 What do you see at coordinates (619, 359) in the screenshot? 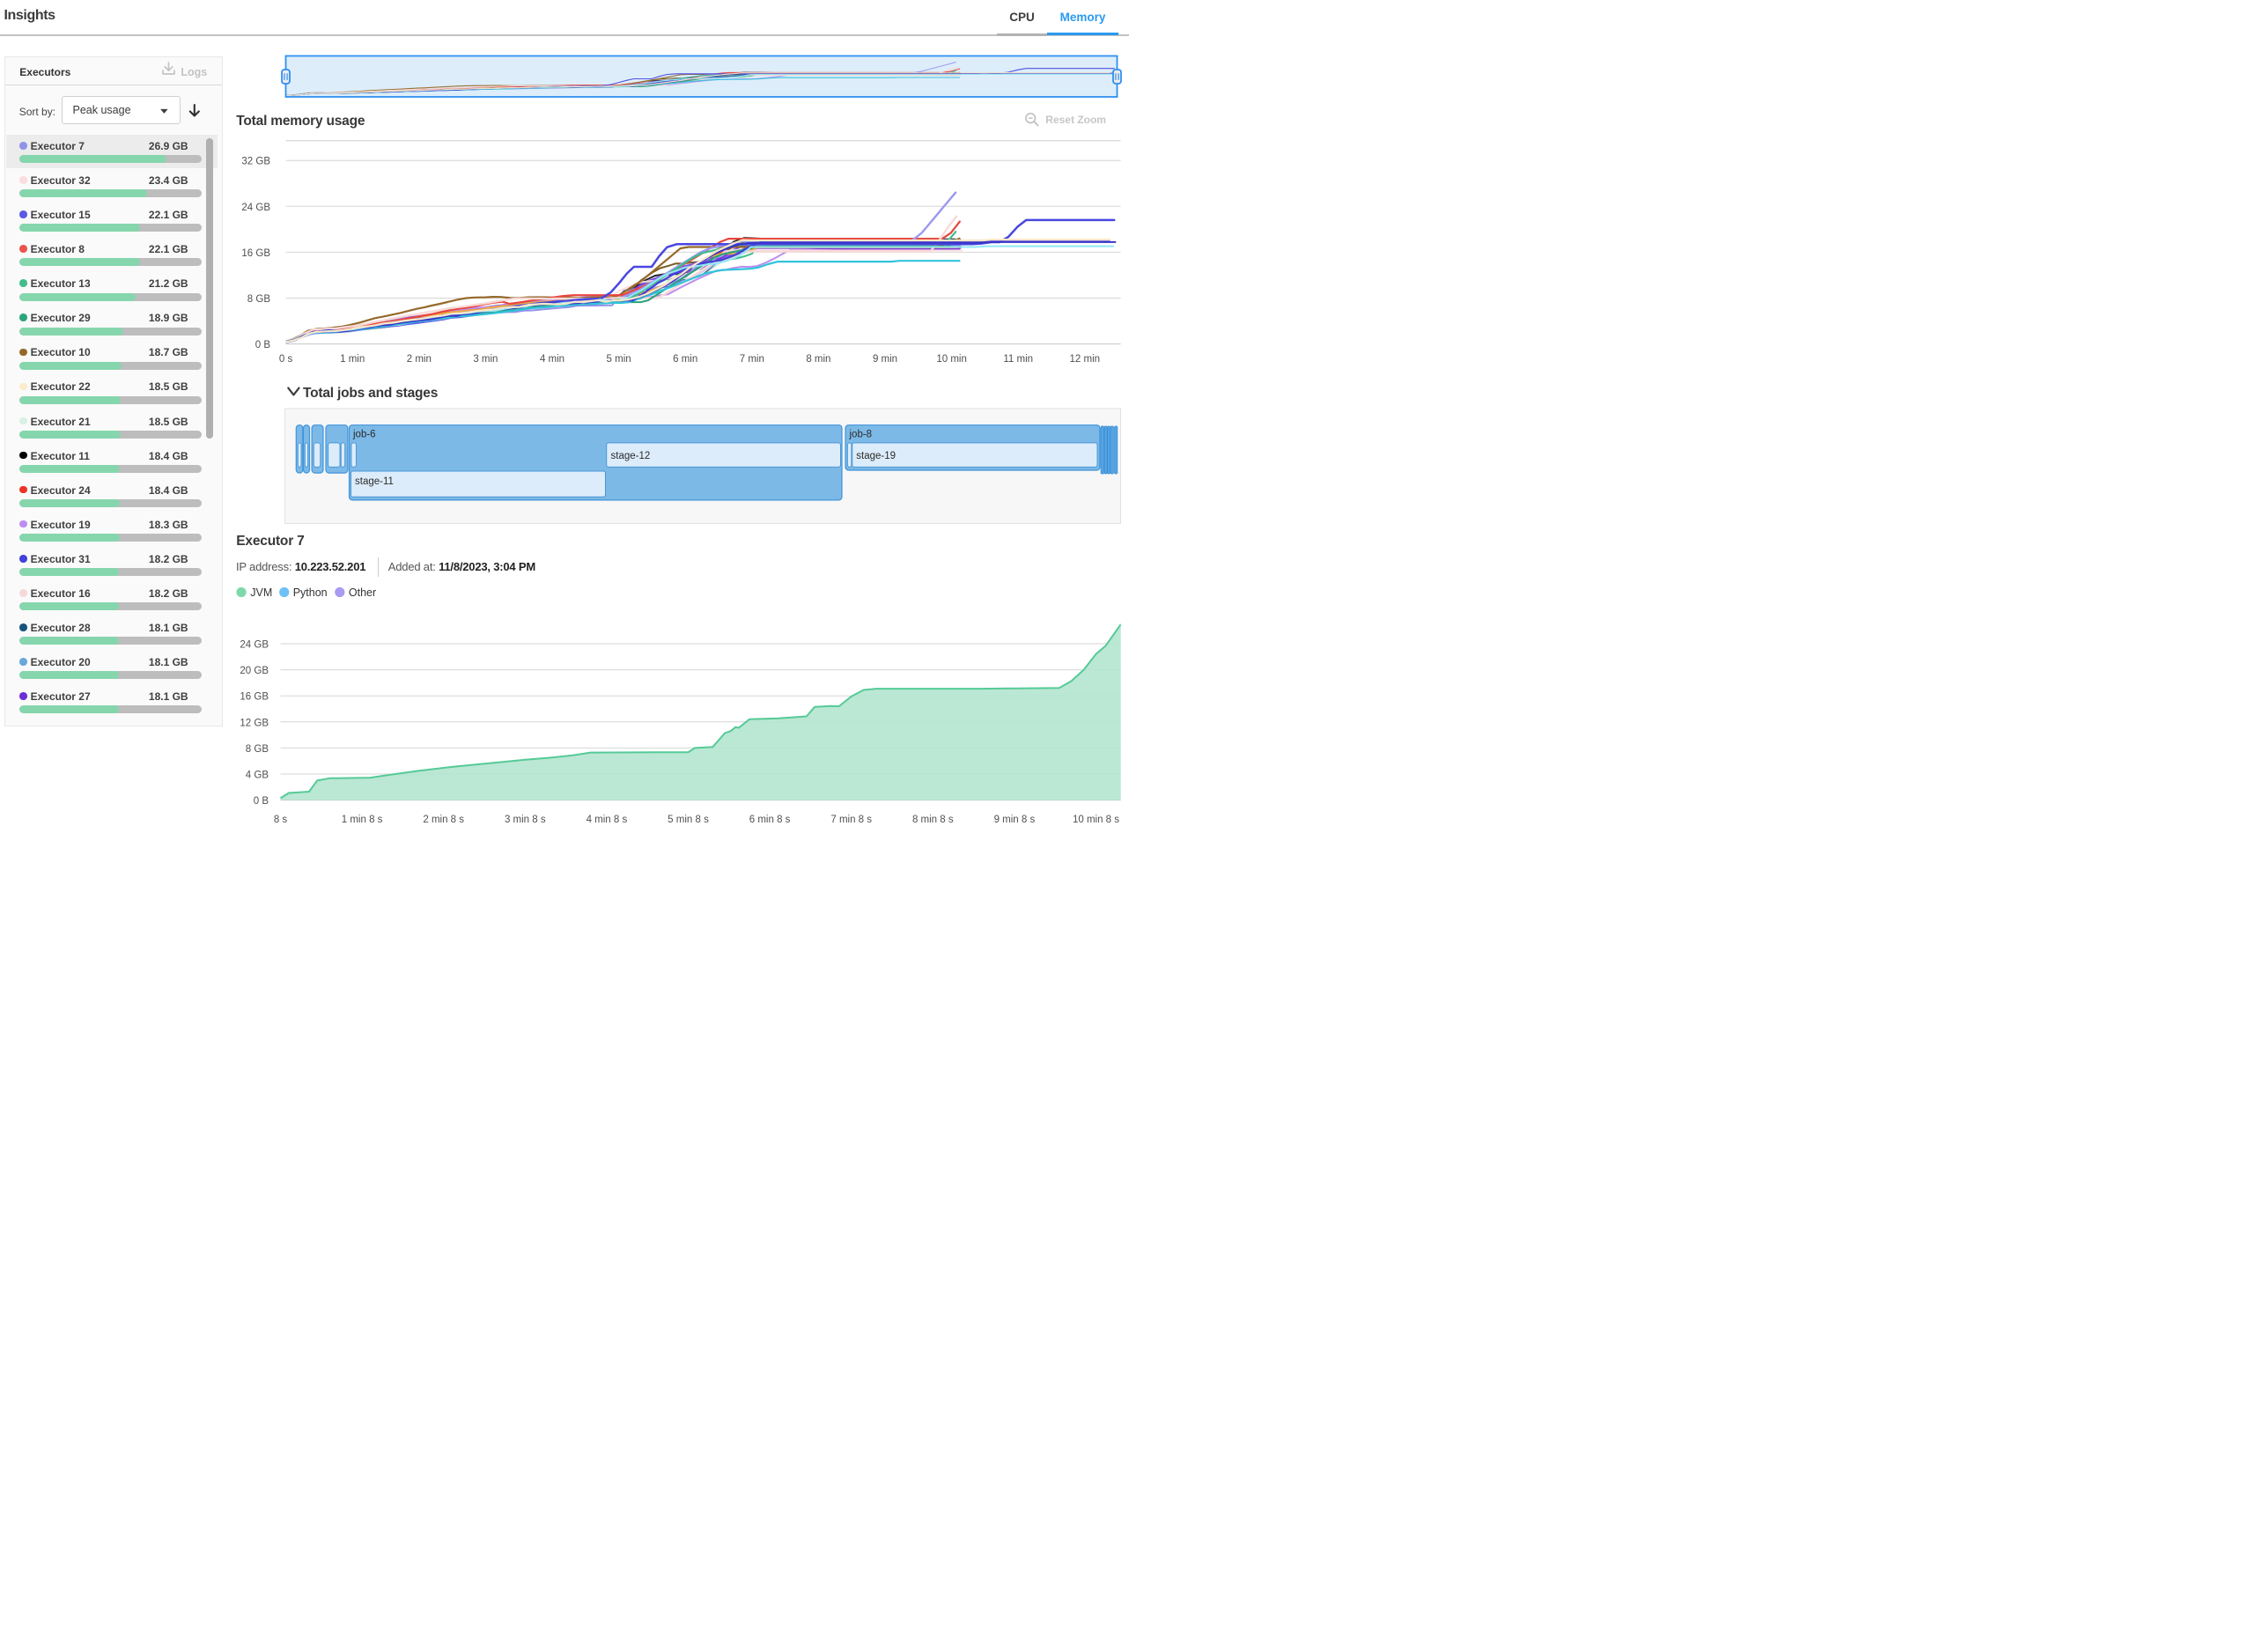
I see `svg-text: 5 min` at bounding box center [619, 359].